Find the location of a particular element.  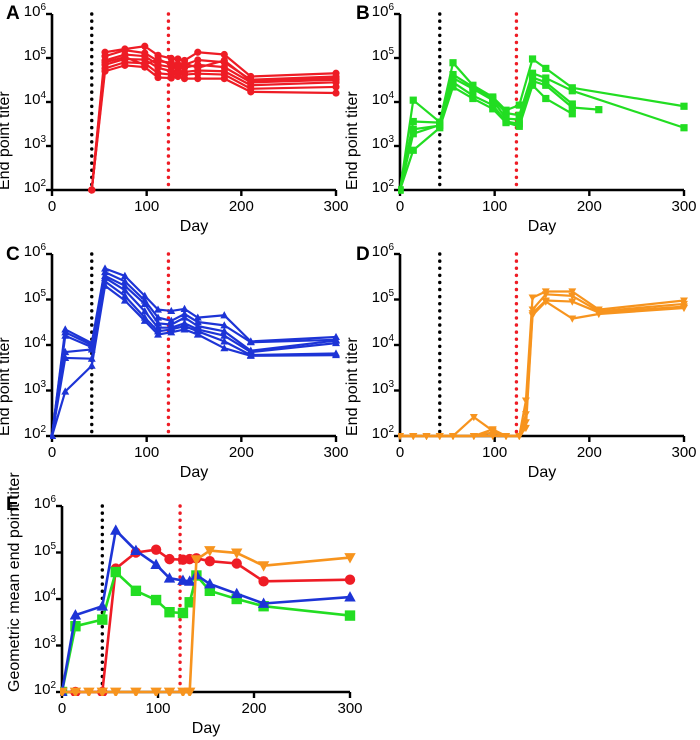

series-line-c2 is located at coordinates (194, 354).